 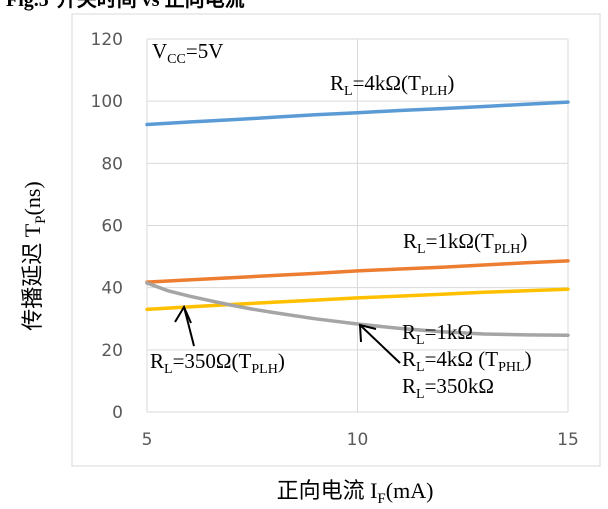 What do you see at coordinates (112, 227) in the screenshot?
I see `y-tick-label: 60` at bounding box center [112, 227].